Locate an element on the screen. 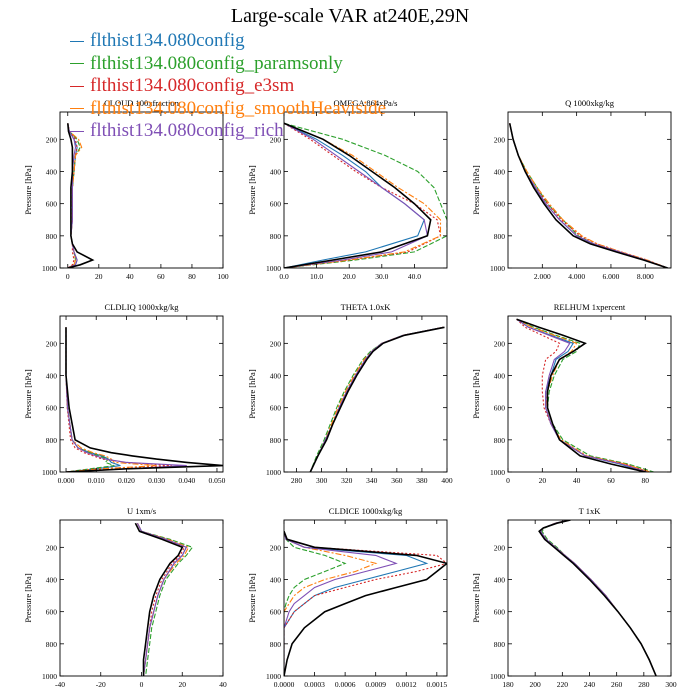 This screenshot has width=700, height=700. figure-title: Large-scale VAR at240E,29N is located at coordinates (350, 16).